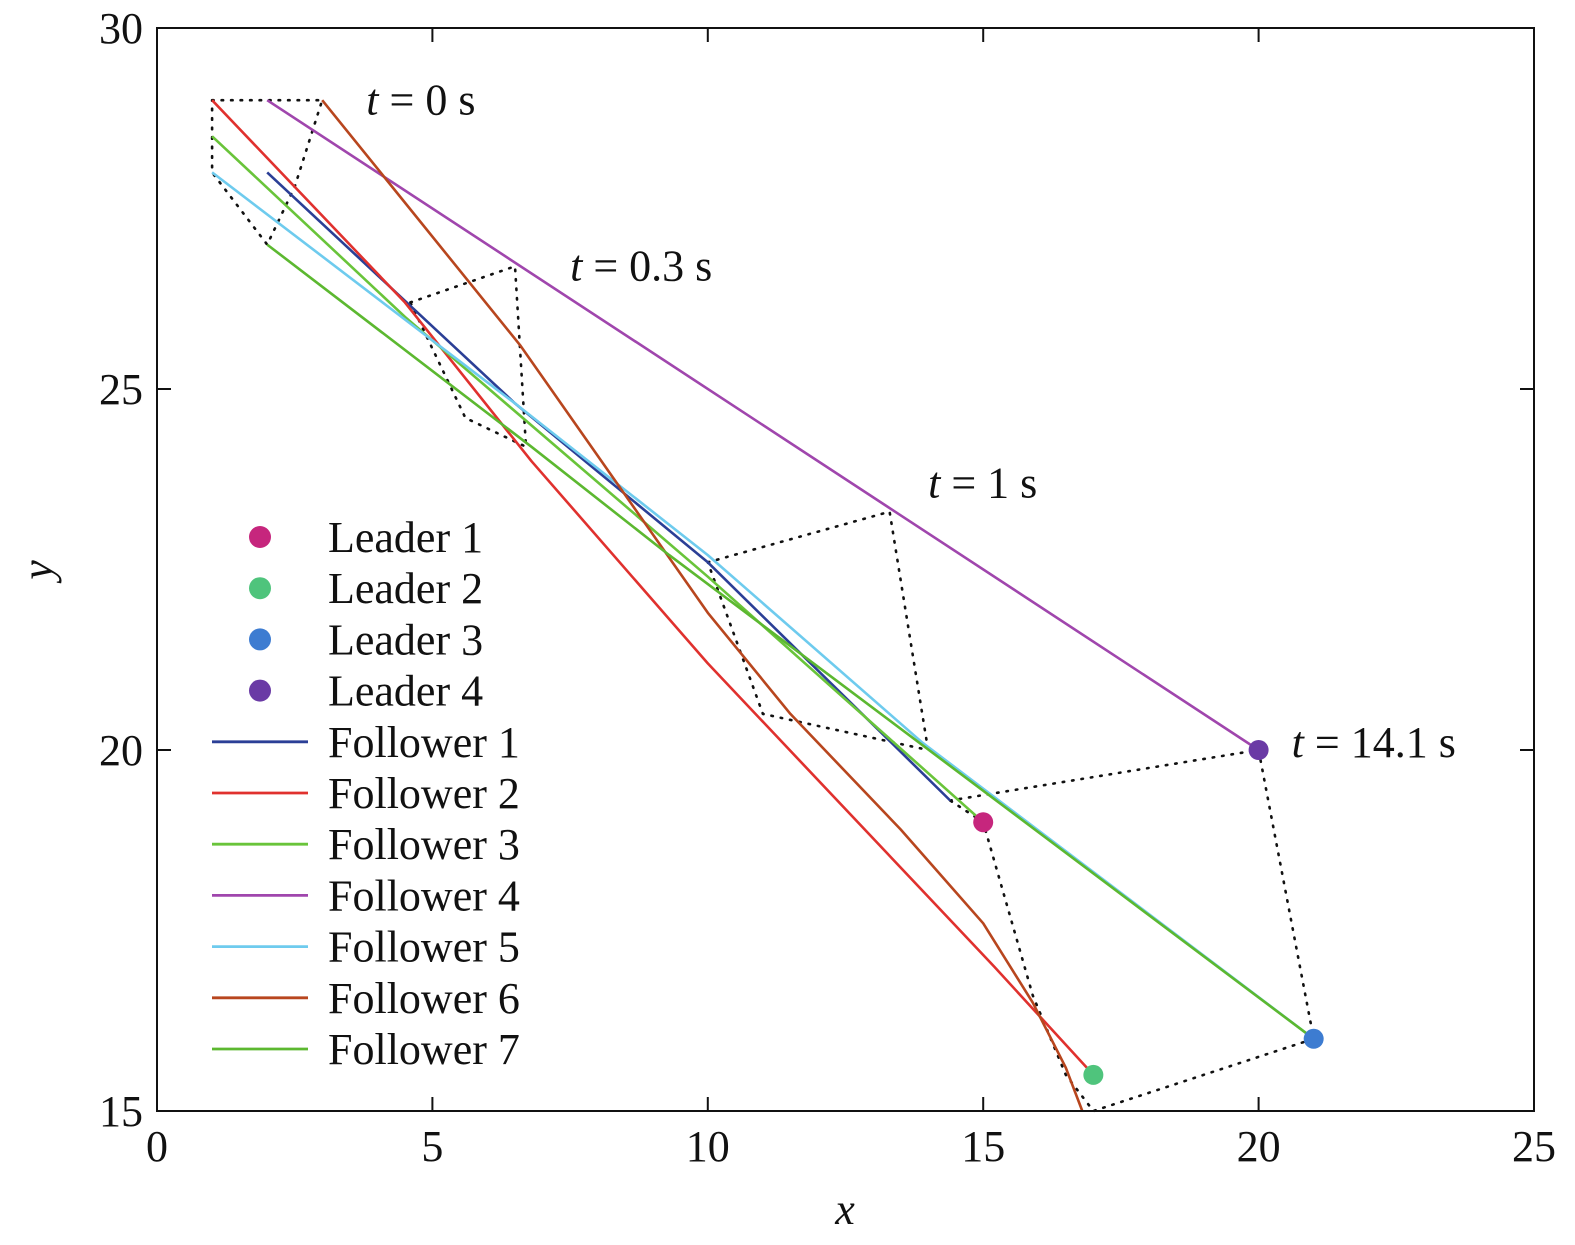 The height and width of the screenshot is (1245, 1575). Describe the element at coordinates (708, 1146) in the screenshot. I see `x-tick-label: 10` at that location.